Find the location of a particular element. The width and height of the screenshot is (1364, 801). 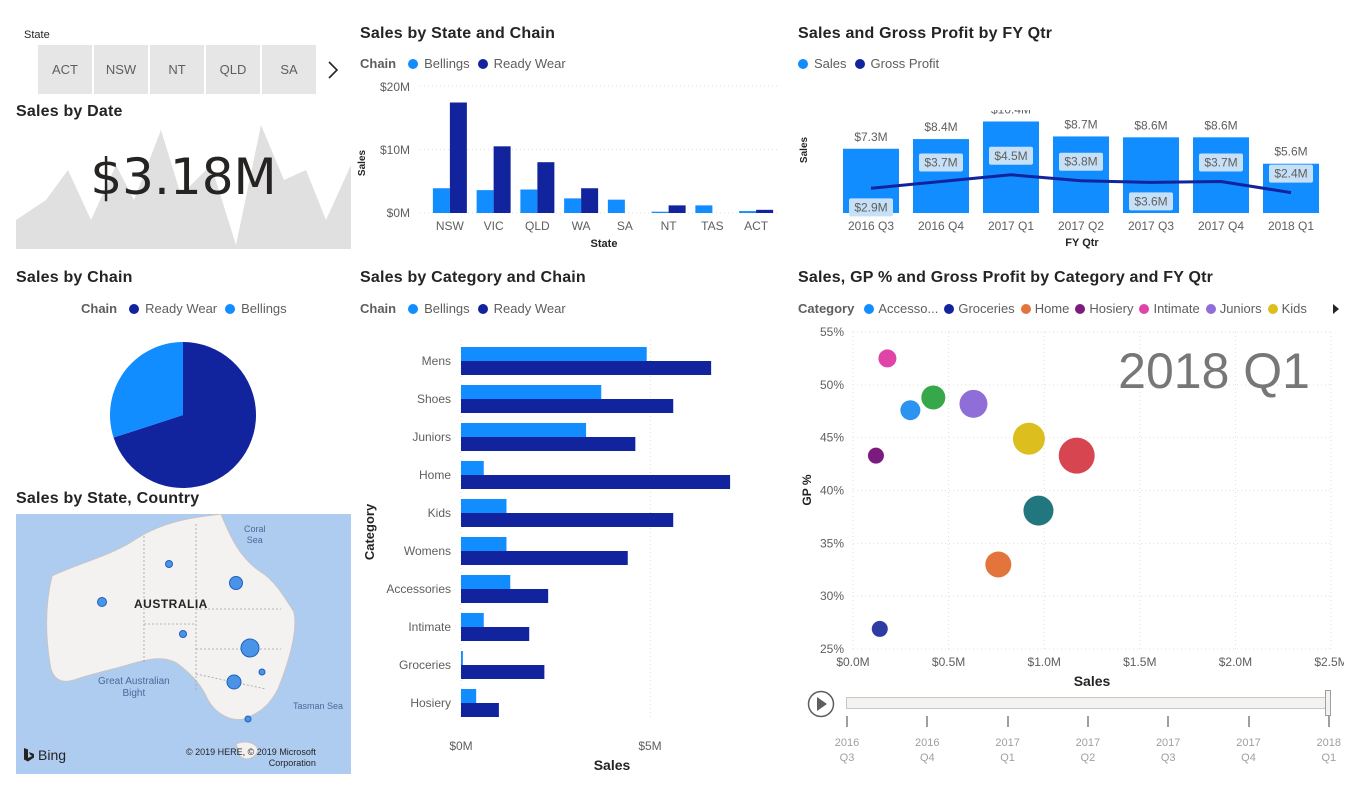

timeline-year: 2016 is located at coordinates (927, 743).